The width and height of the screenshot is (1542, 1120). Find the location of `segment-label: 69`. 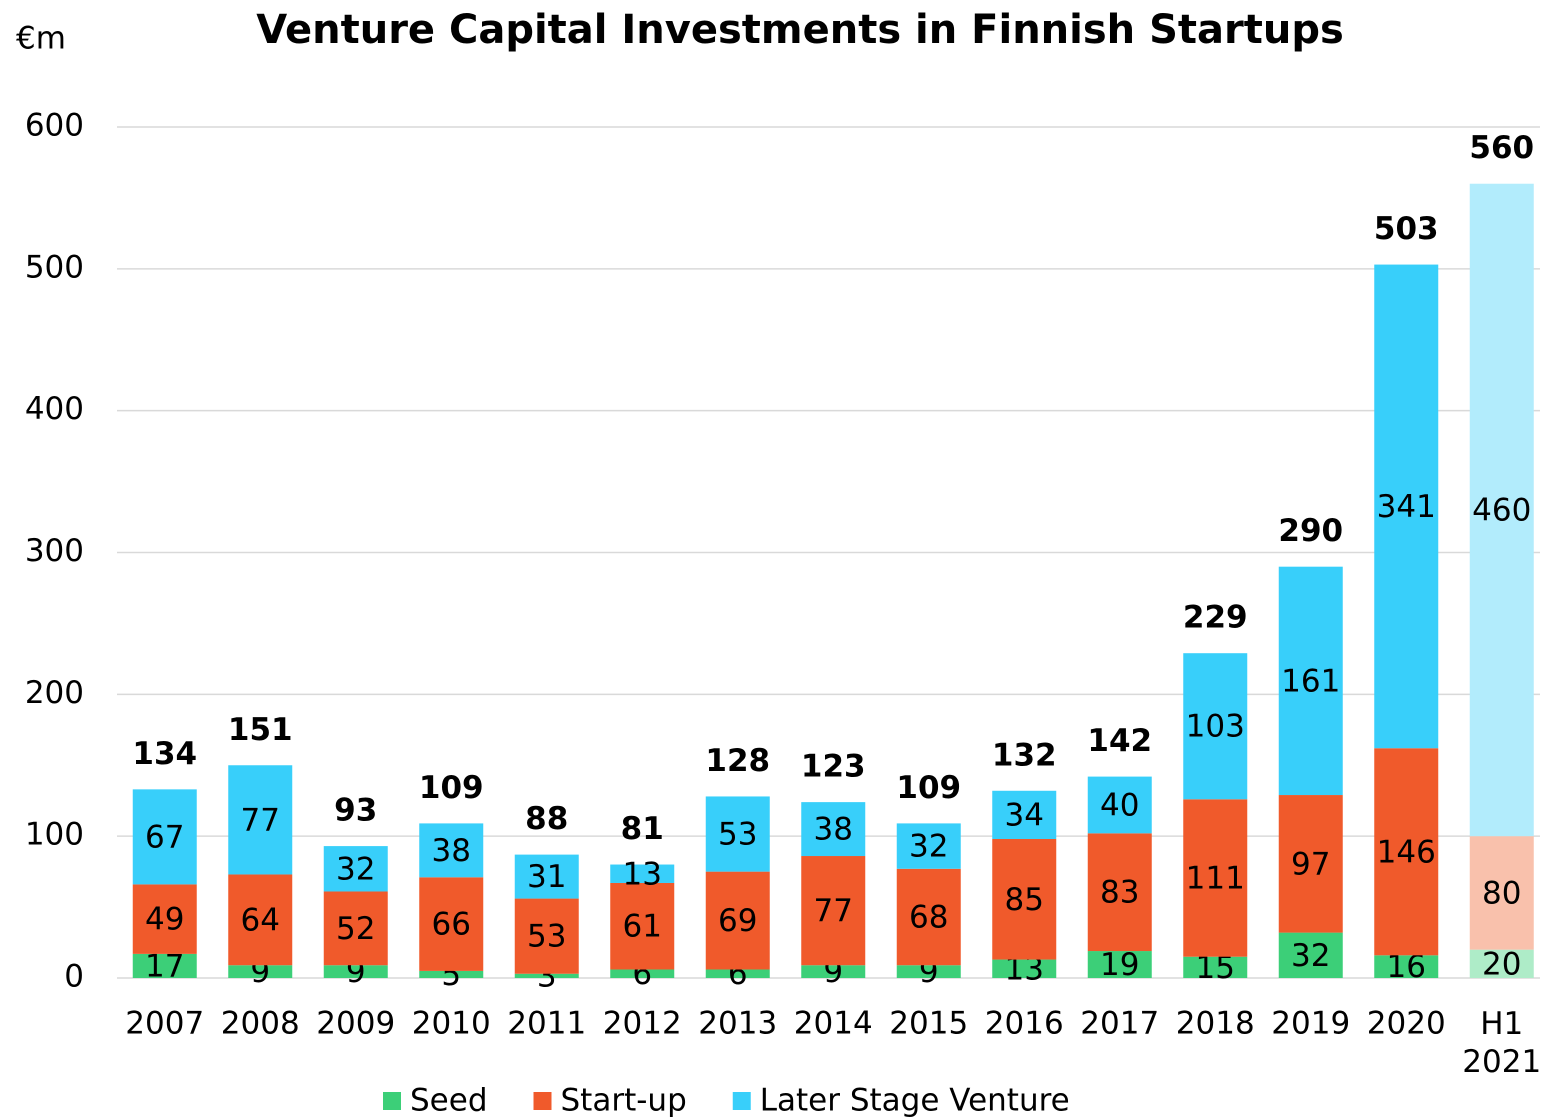

segment-label: 69 is located at coordinates (737, 921).